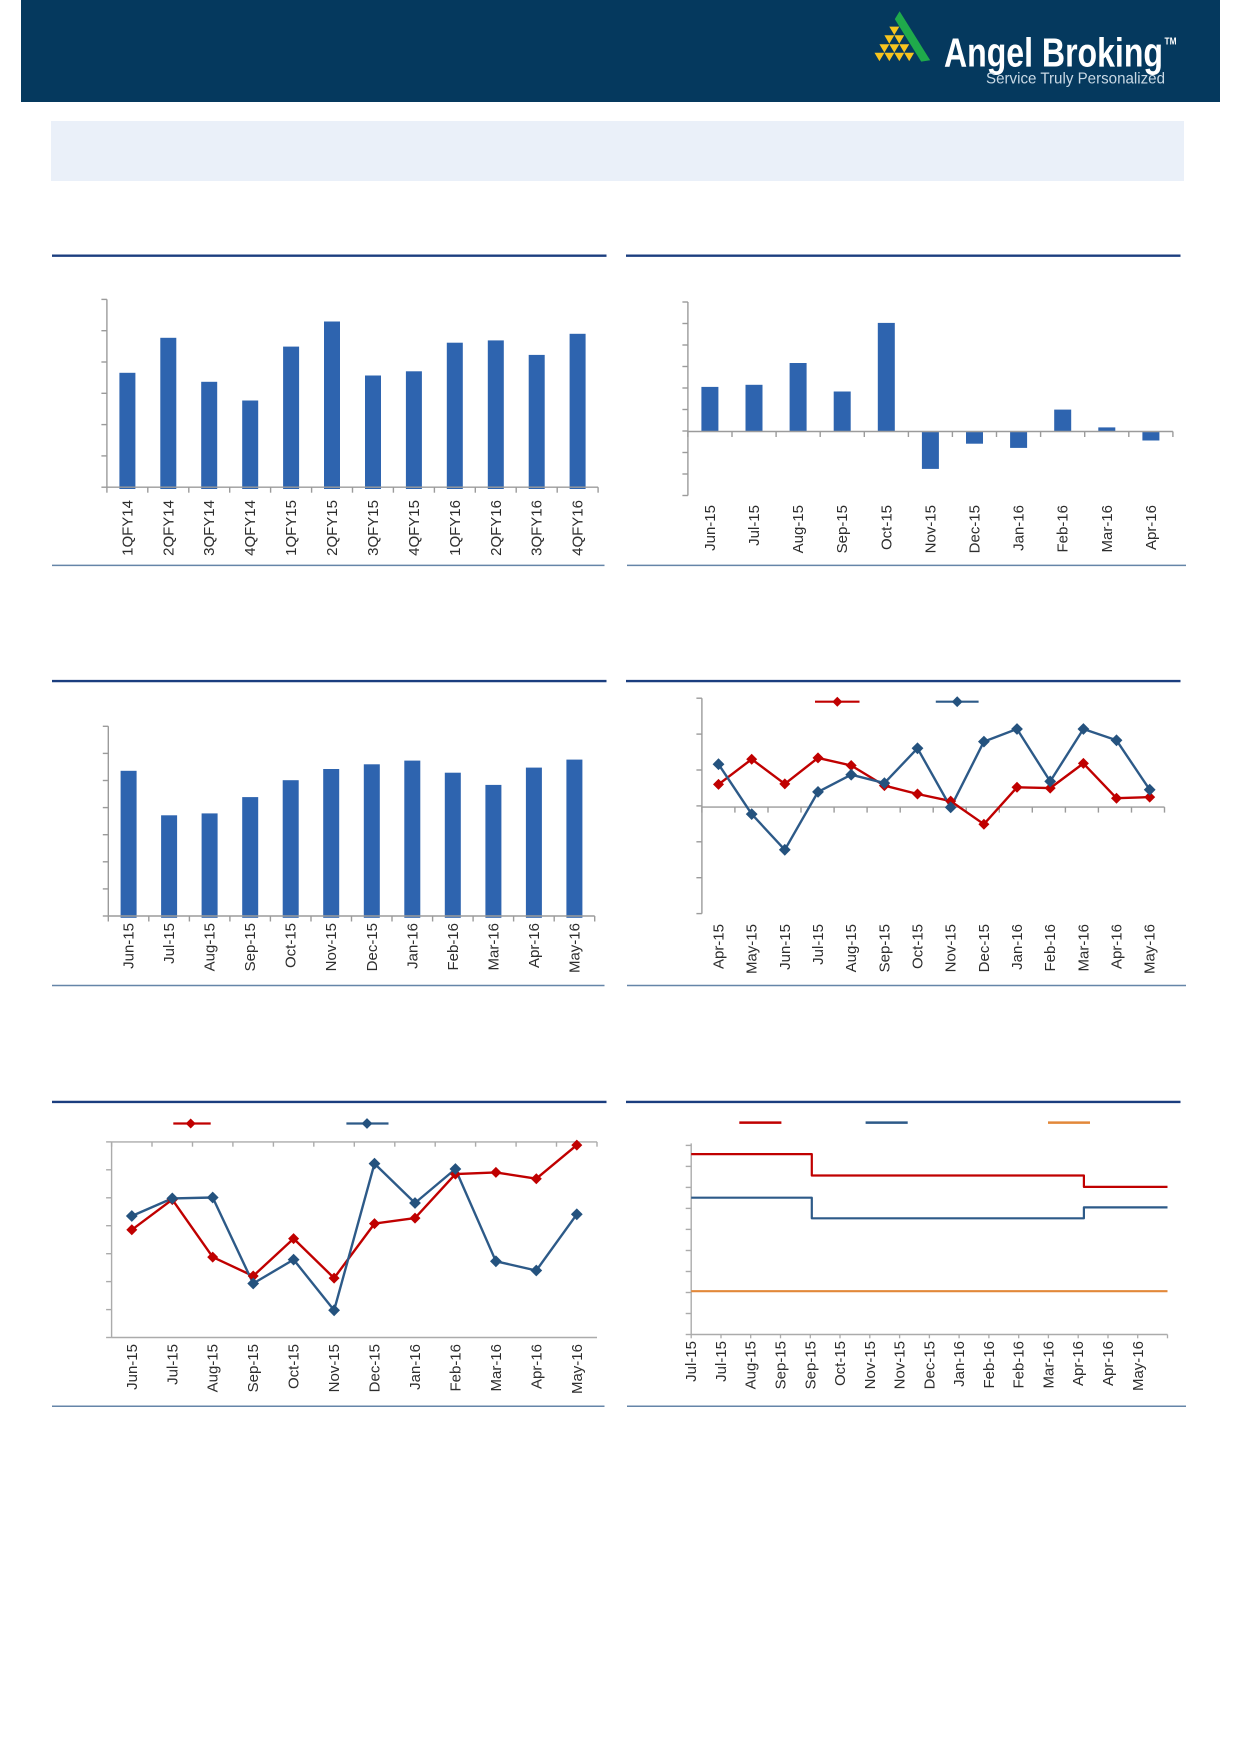  I want to click on svg-text: 3QFY14, so click(209, 528).